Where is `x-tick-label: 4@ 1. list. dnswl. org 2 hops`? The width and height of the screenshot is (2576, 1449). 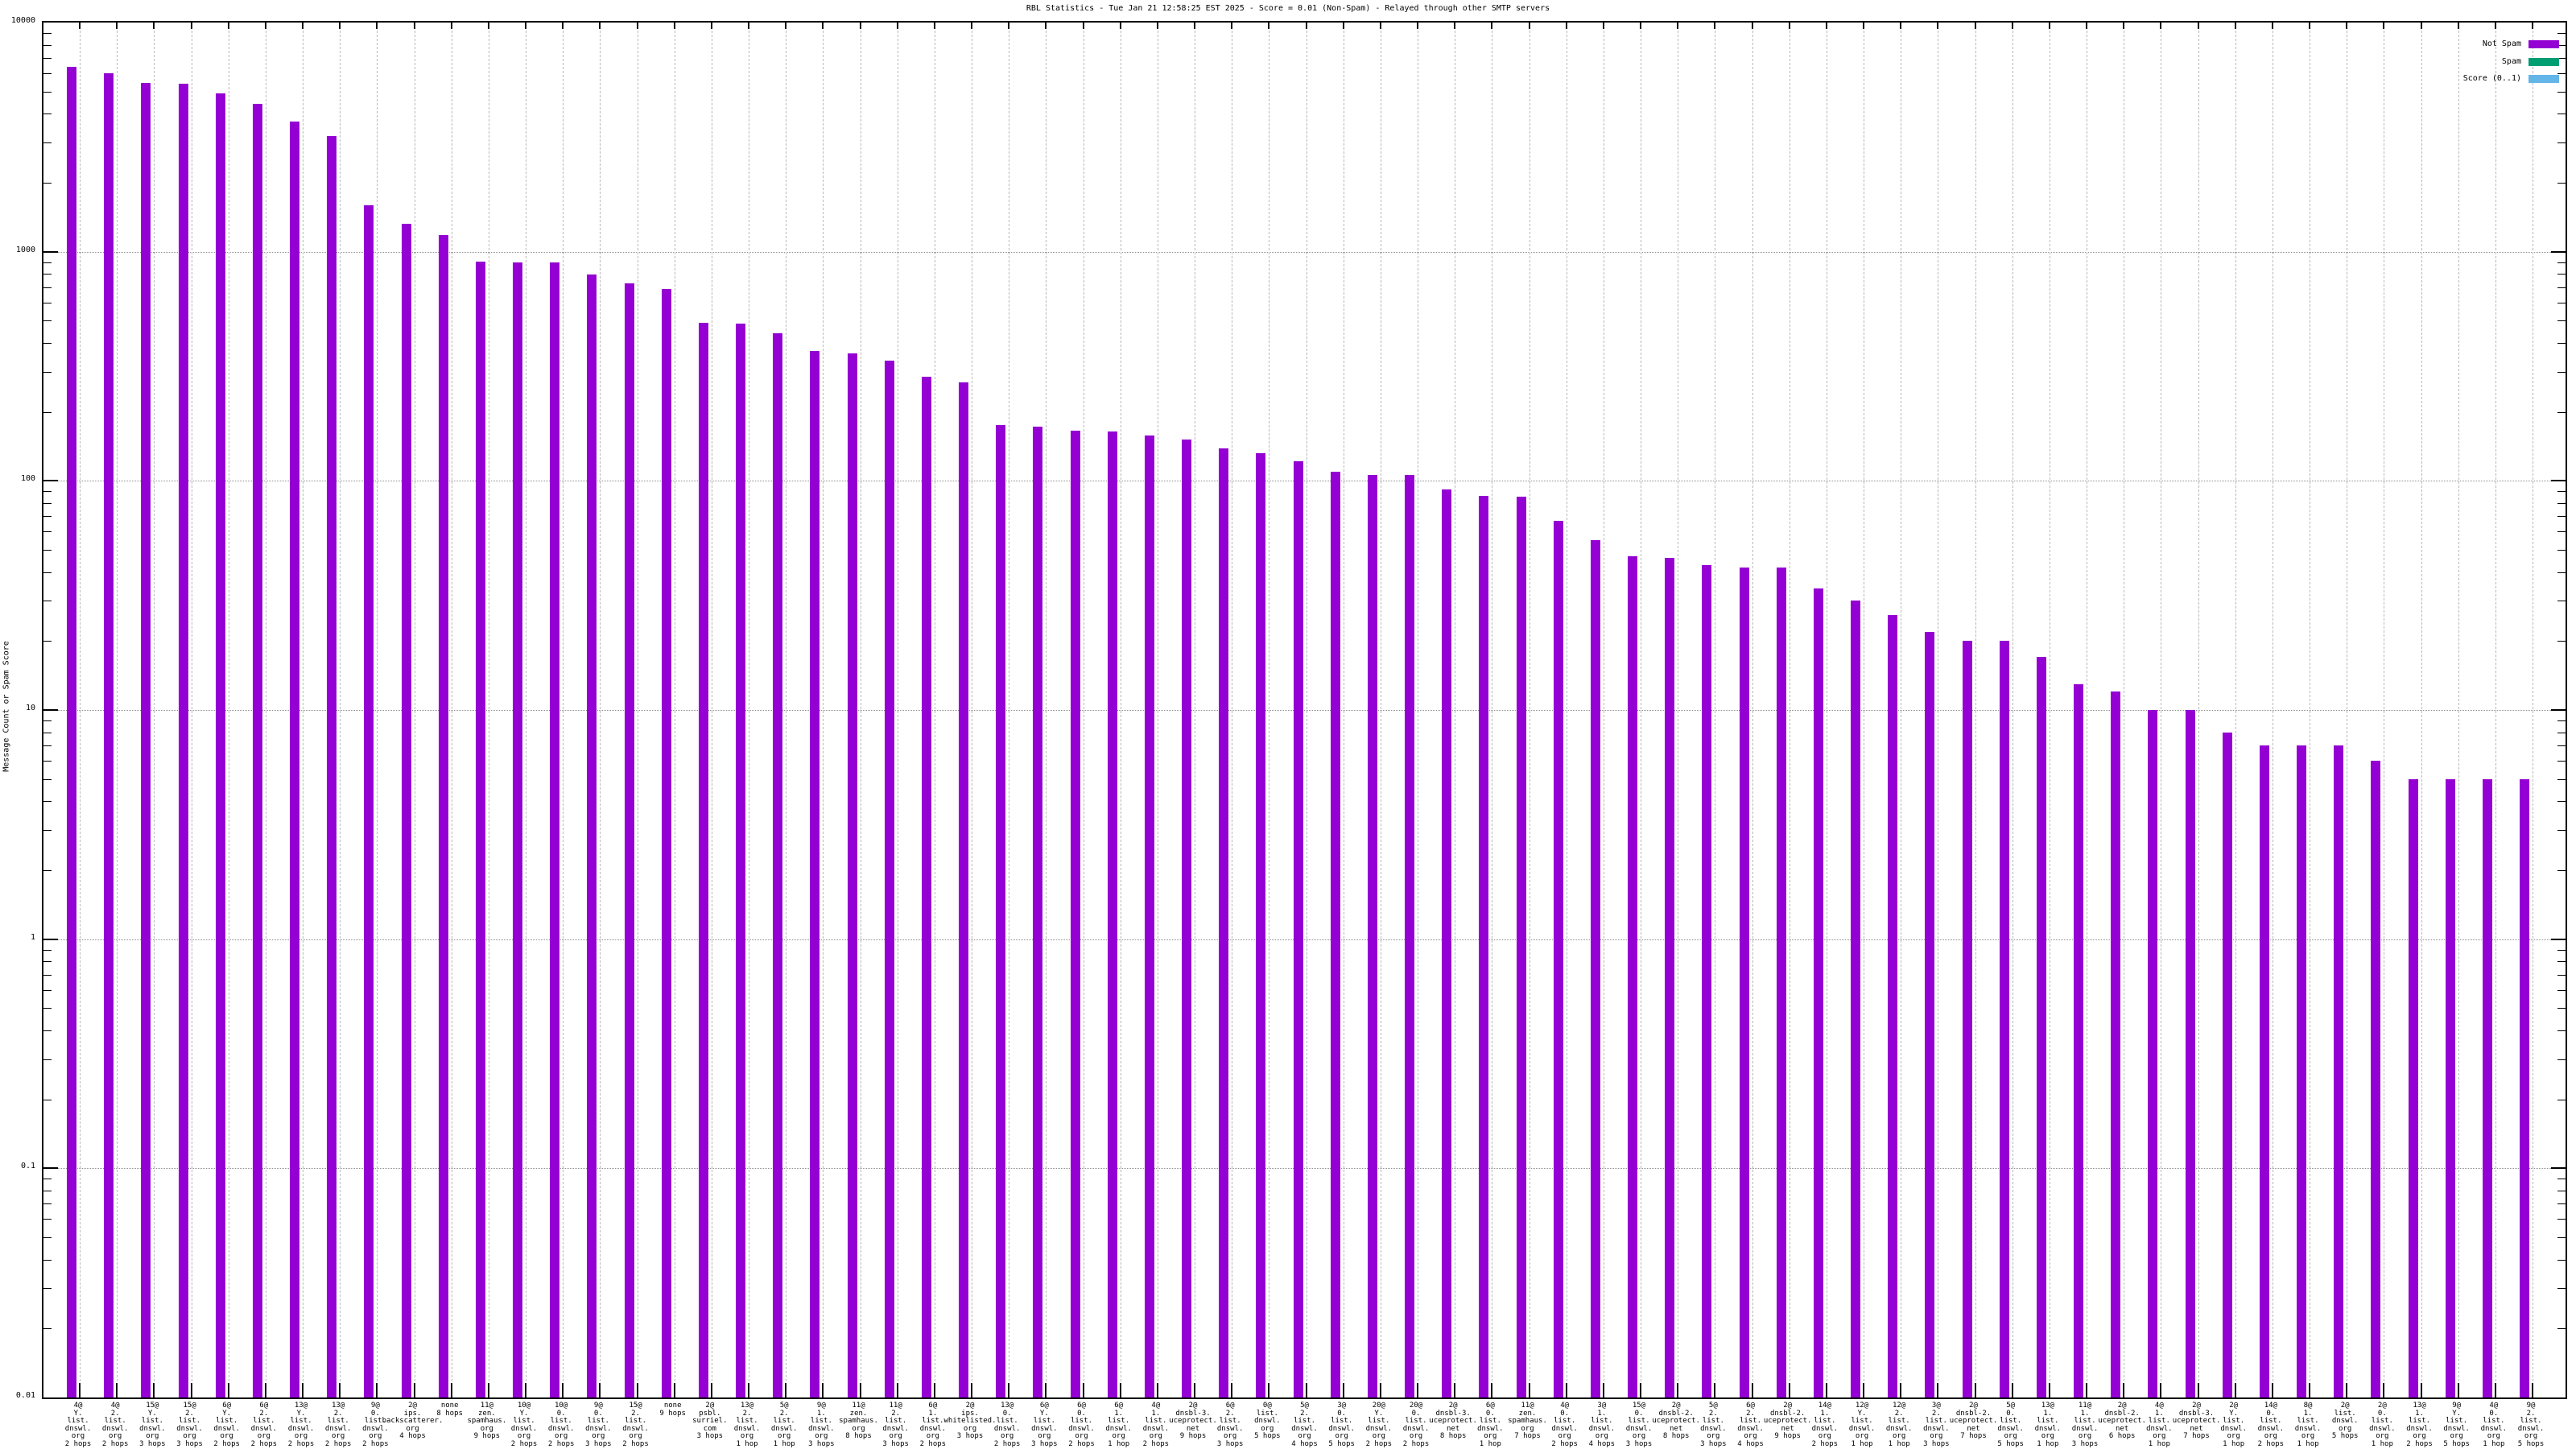
x-tick-label: 4@ 1. list. dnswl. org 2 hops is located at coordinates (1156, 1425).